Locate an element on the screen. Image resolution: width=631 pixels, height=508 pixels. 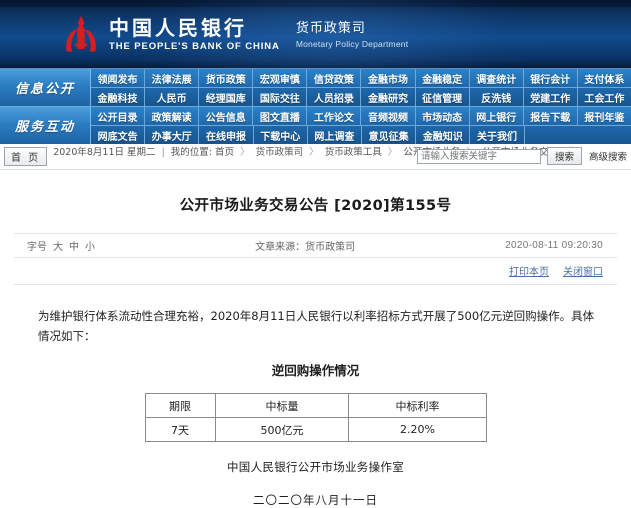
table-cell-volume: 500亿元 is located at coordinates (282, 430).